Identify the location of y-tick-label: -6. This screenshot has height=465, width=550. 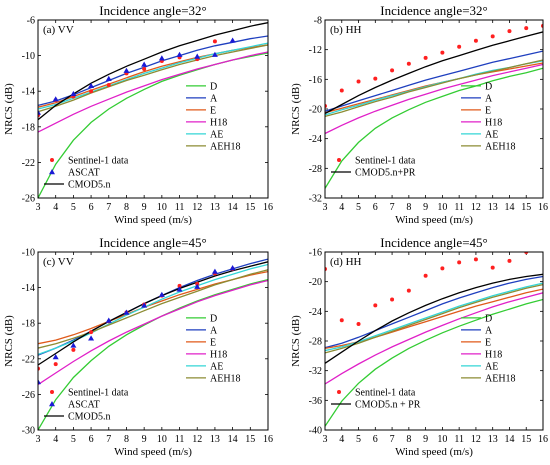
(31, 21).